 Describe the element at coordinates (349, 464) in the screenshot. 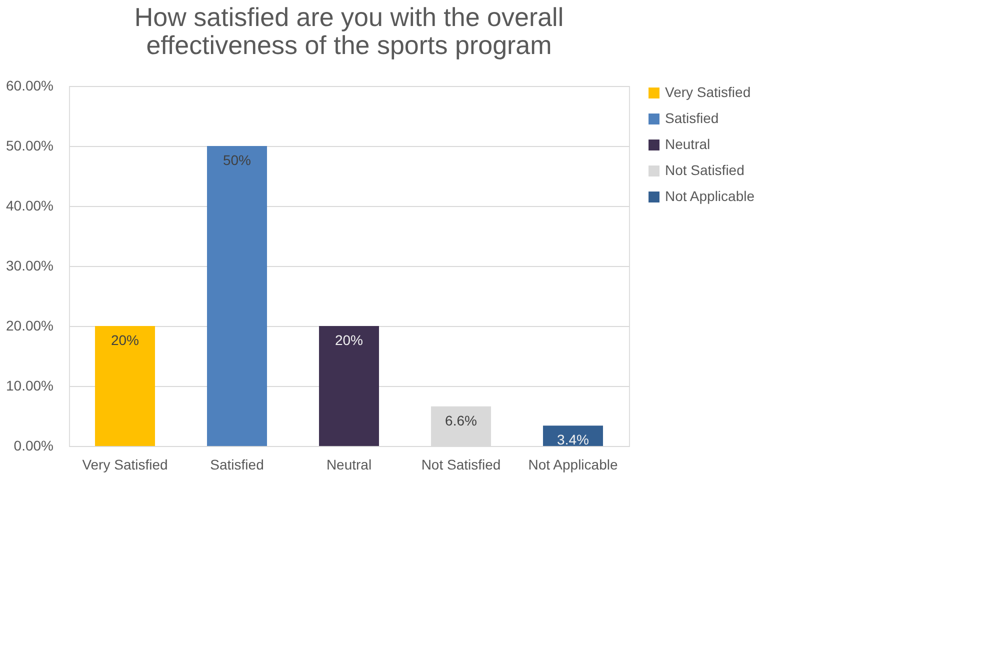

I see `x-tick-label: Neutral` at that location.